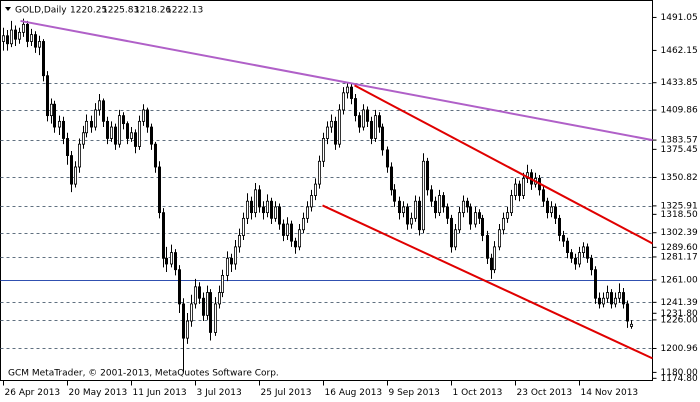 The width and height of the screenshot is (700, 402). Describe the element at coordinates (679, 83) in the screenshot. I see `y-tick-label: 1433.85` at that location.